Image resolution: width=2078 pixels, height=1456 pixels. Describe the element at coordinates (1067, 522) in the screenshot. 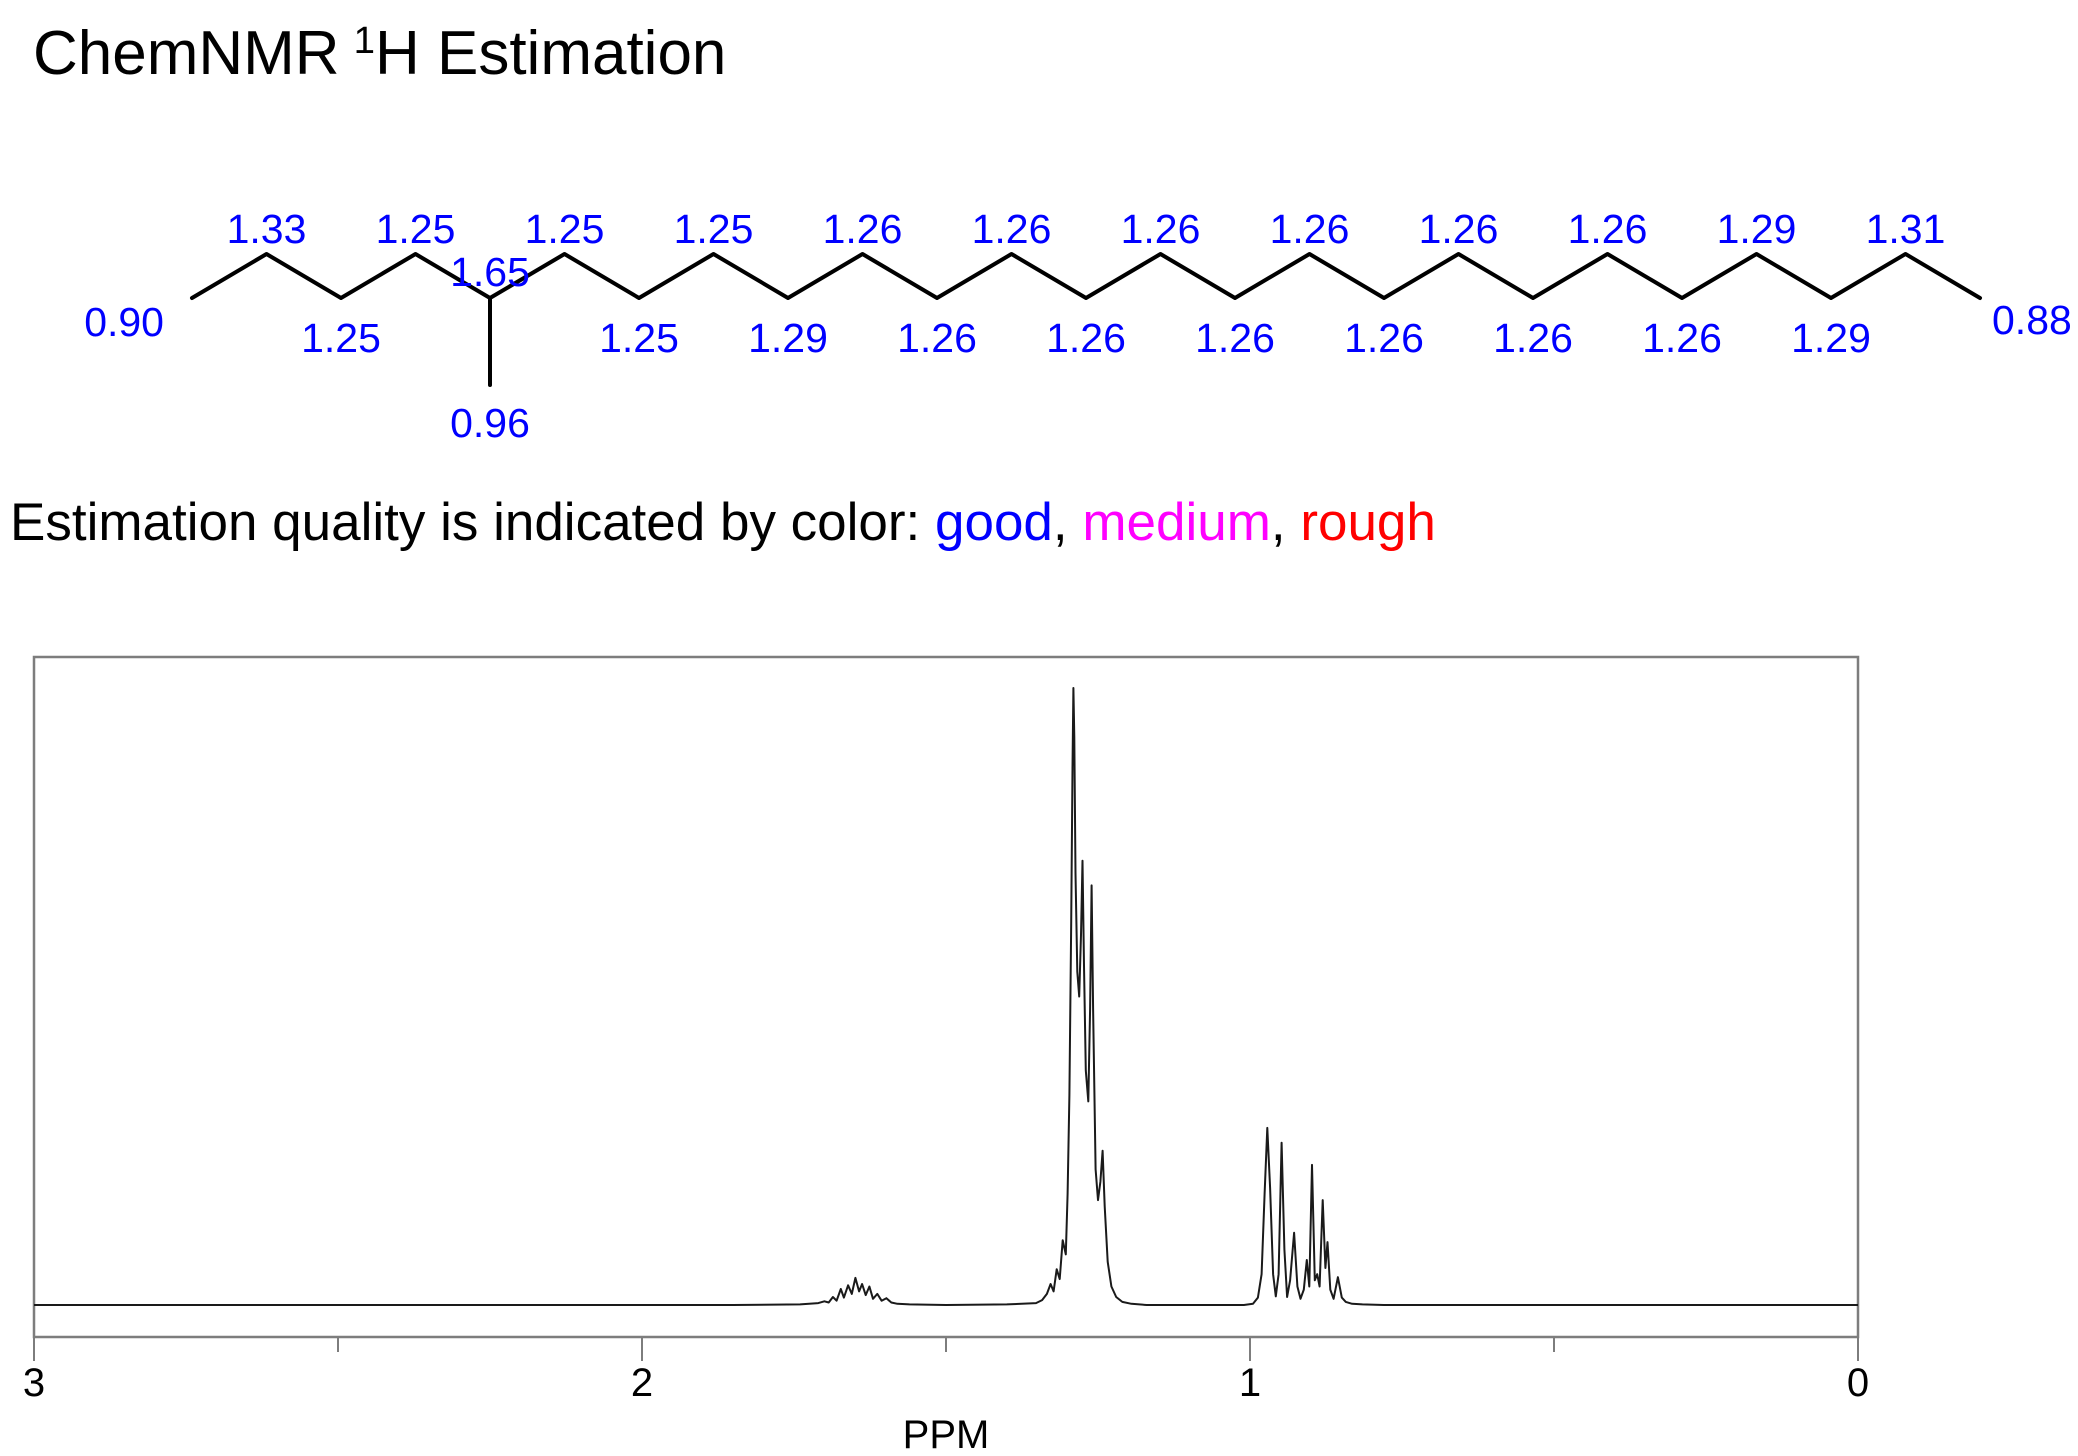

I see `quality-comma-1: ,` at that location.